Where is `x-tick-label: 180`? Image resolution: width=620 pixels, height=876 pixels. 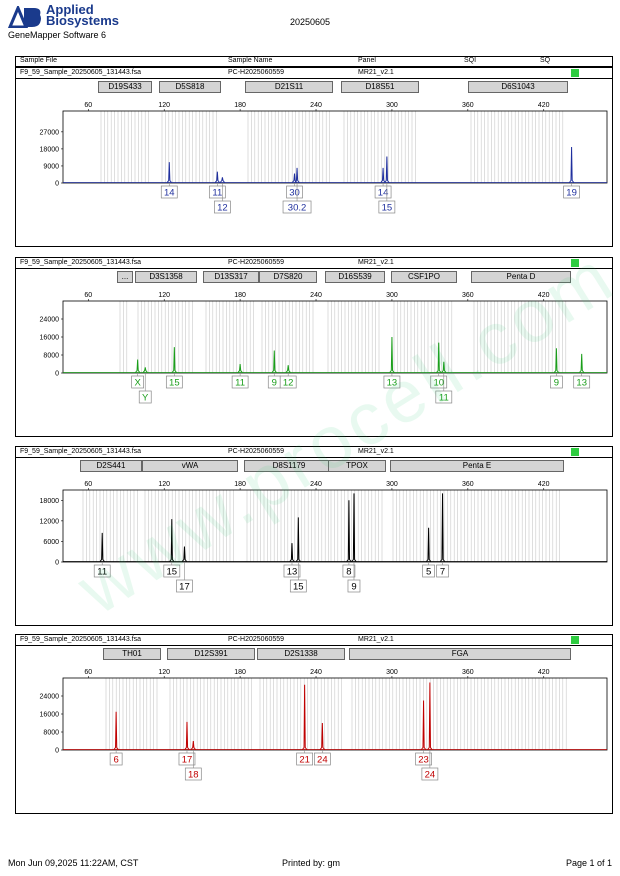 x-tick-label: 180 is located at coordinates (240, 105).